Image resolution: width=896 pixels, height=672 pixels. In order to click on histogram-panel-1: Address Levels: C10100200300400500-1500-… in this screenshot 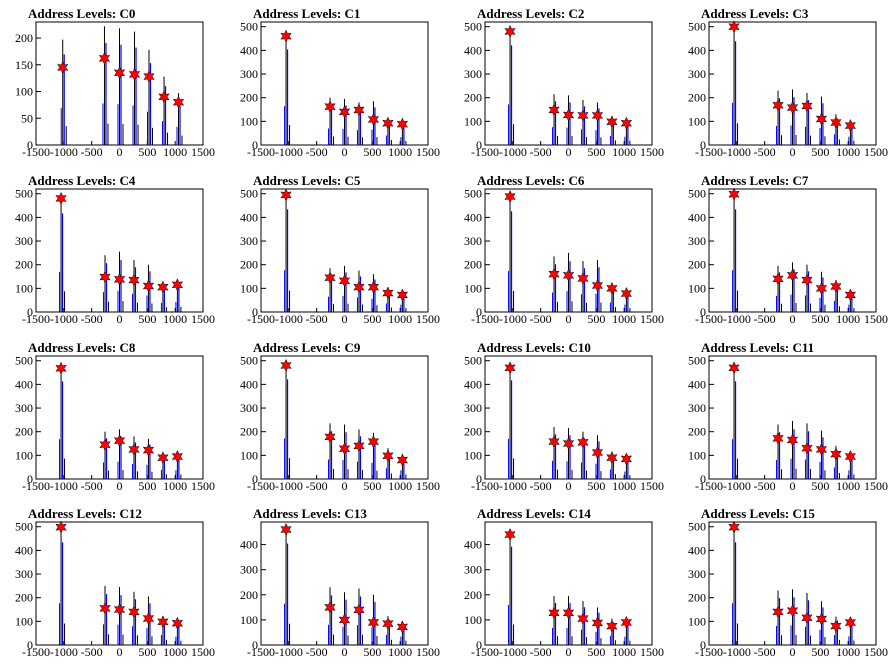, I will do `click(340, 82)`.